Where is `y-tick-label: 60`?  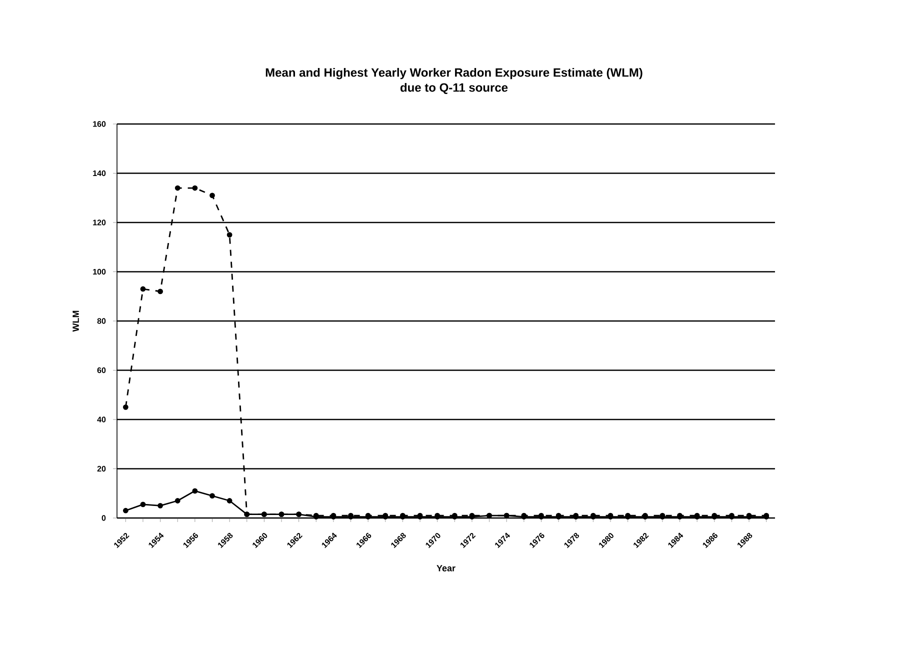
y-tick-label: 60 is located at coordinates (101, 370).